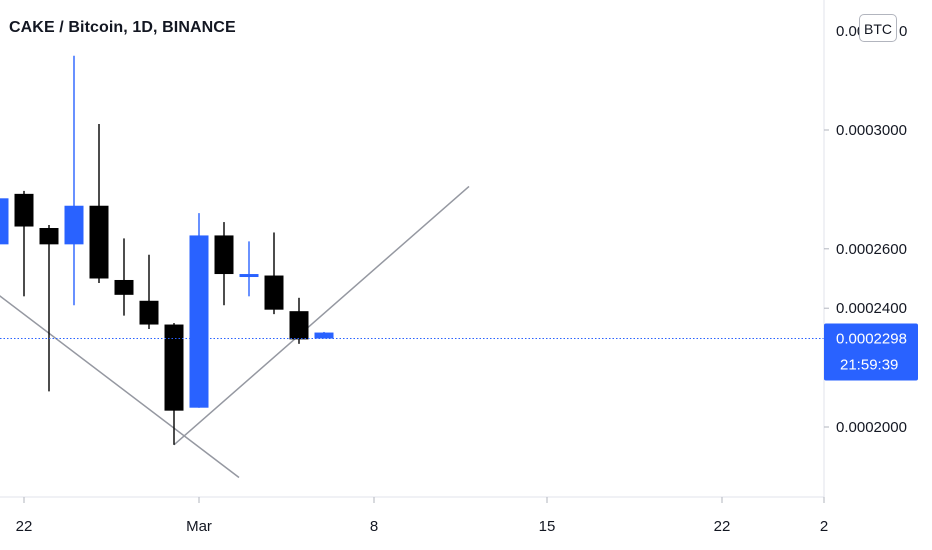 This screenshot has height=550, width=932. What do you see at coordinates (871, 308) in the screenshot?
I see `price-tick-label: 0.0002400` at bounding box center [871, 308].